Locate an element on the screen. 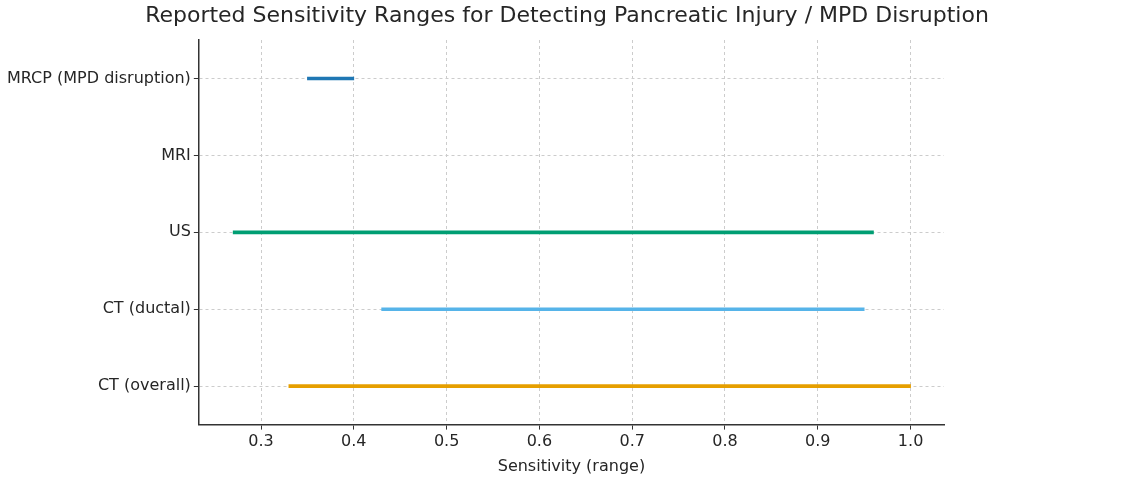 The image size is (1134, 484). x-tick-label: 0.8 is located at coordinates (725, 441).